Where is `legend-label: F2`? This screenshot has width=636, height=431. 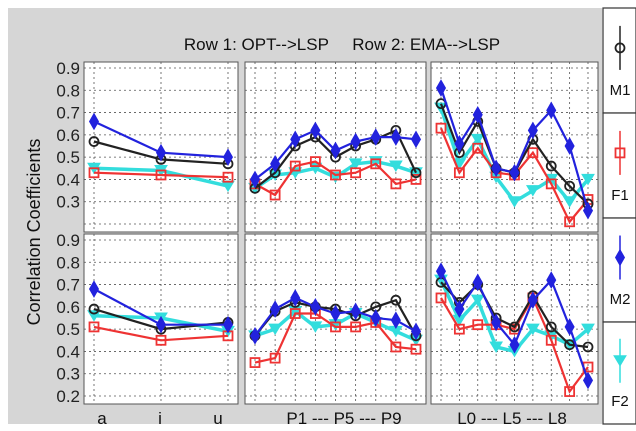 legend-label: F2 is located at coordinates (620, 401).